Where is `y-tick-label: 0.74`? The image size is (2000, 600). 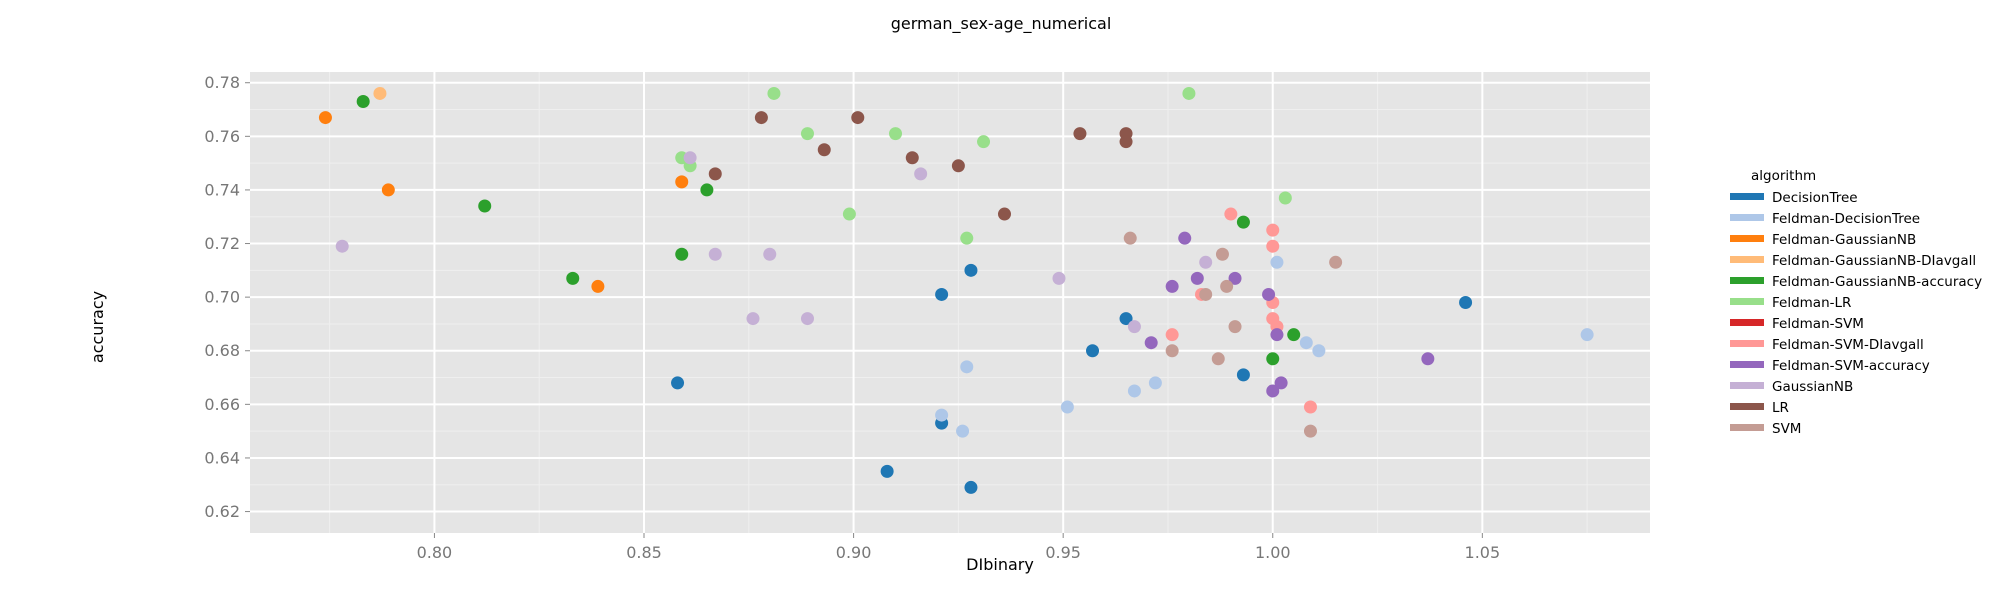
y-tick-label: 0.74 is located at coordinates (222, 189).